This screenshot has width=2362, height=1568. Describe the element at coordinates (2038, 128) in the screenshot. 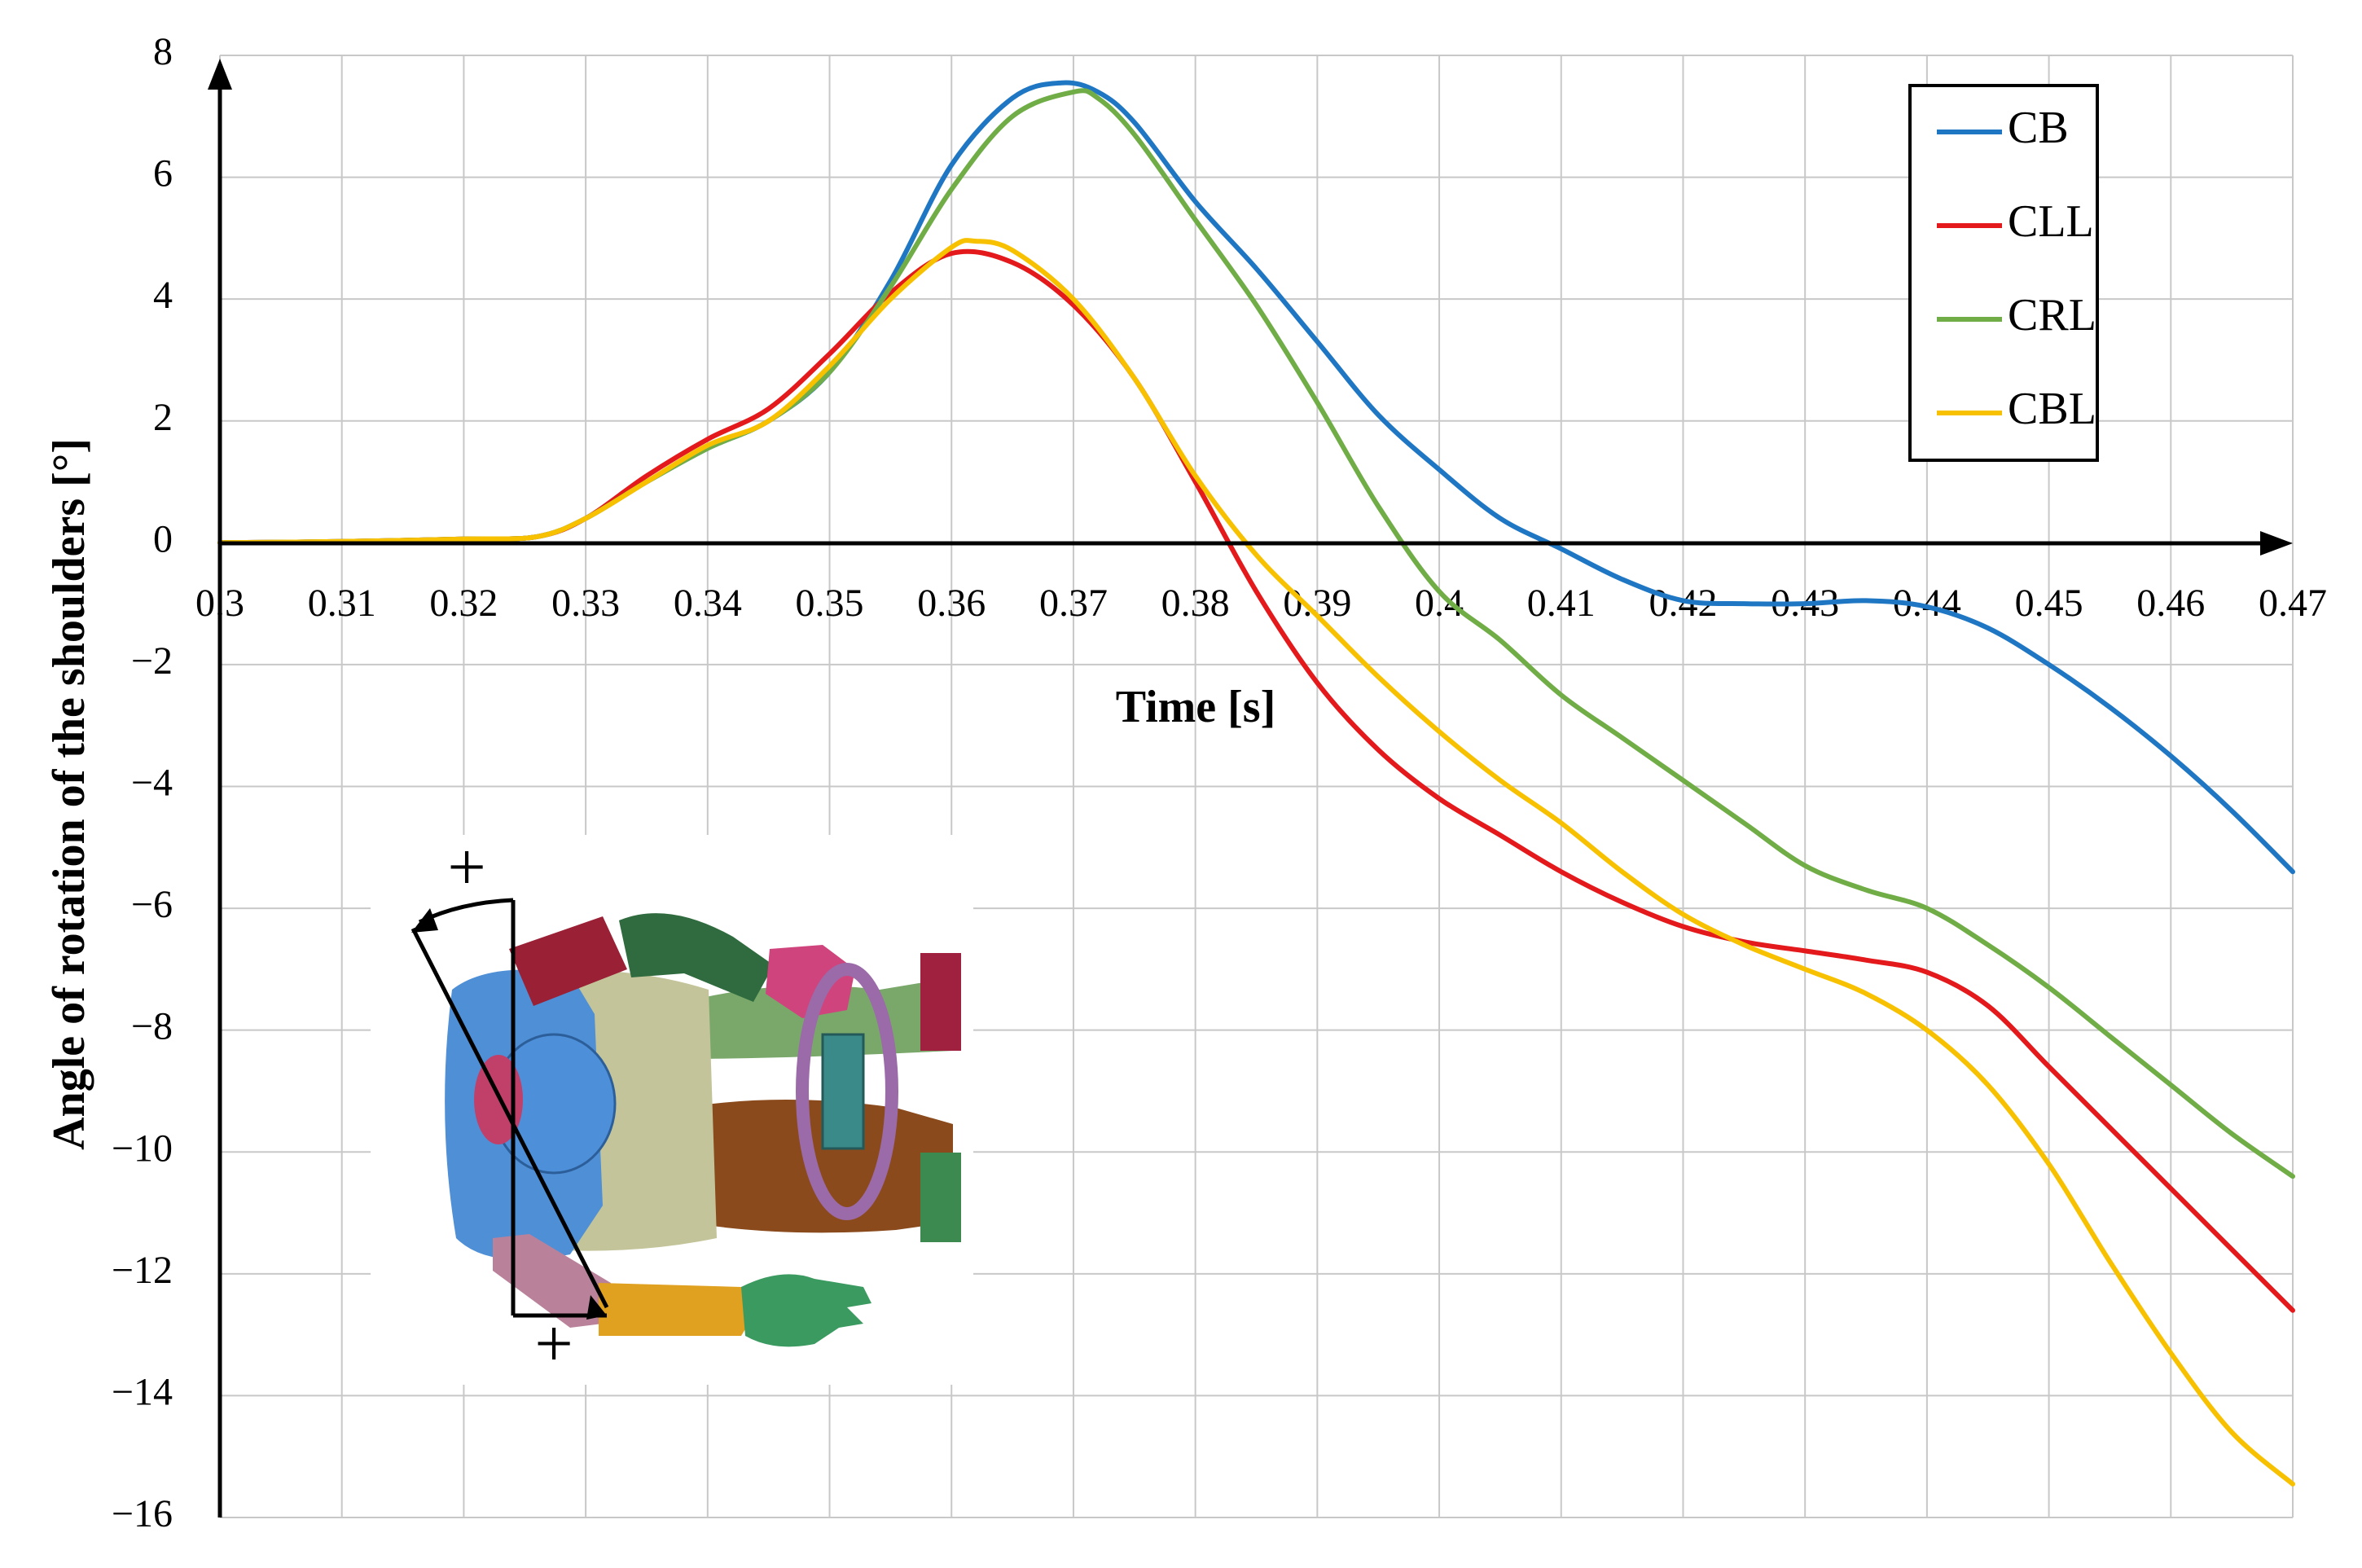

I see `legend-label-cb: CB` at that location.